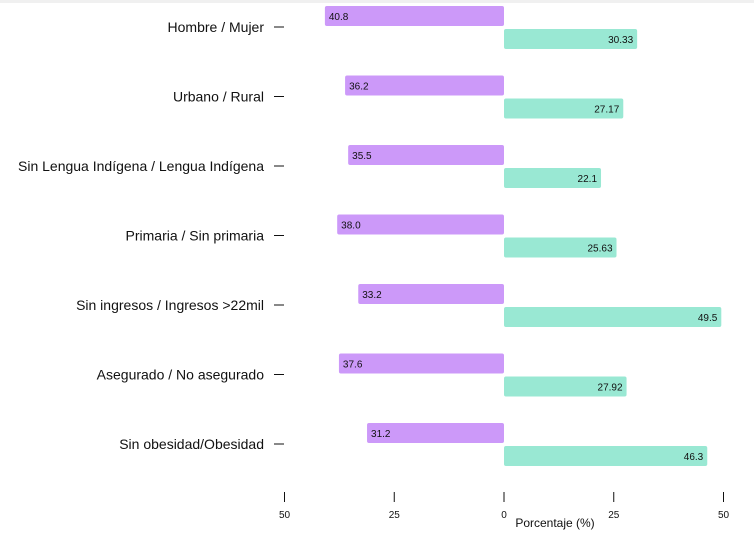  Describe the element at coordinates (191, 444) in the screenshot. I see `category-label: Sin obesidad/Obesidad` at that location.